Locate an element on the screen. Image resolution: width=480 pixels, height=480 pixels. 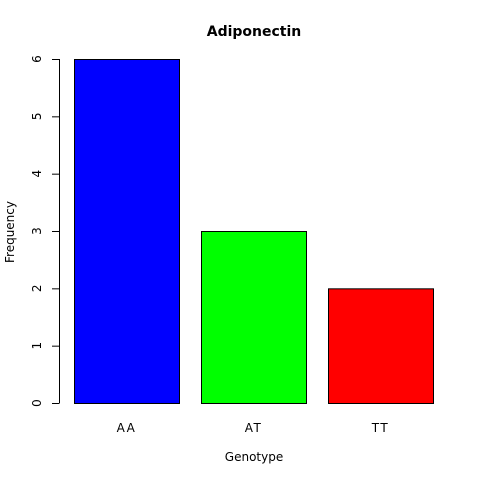
y-tick-label: 0 is located at coordinates (37, 403).